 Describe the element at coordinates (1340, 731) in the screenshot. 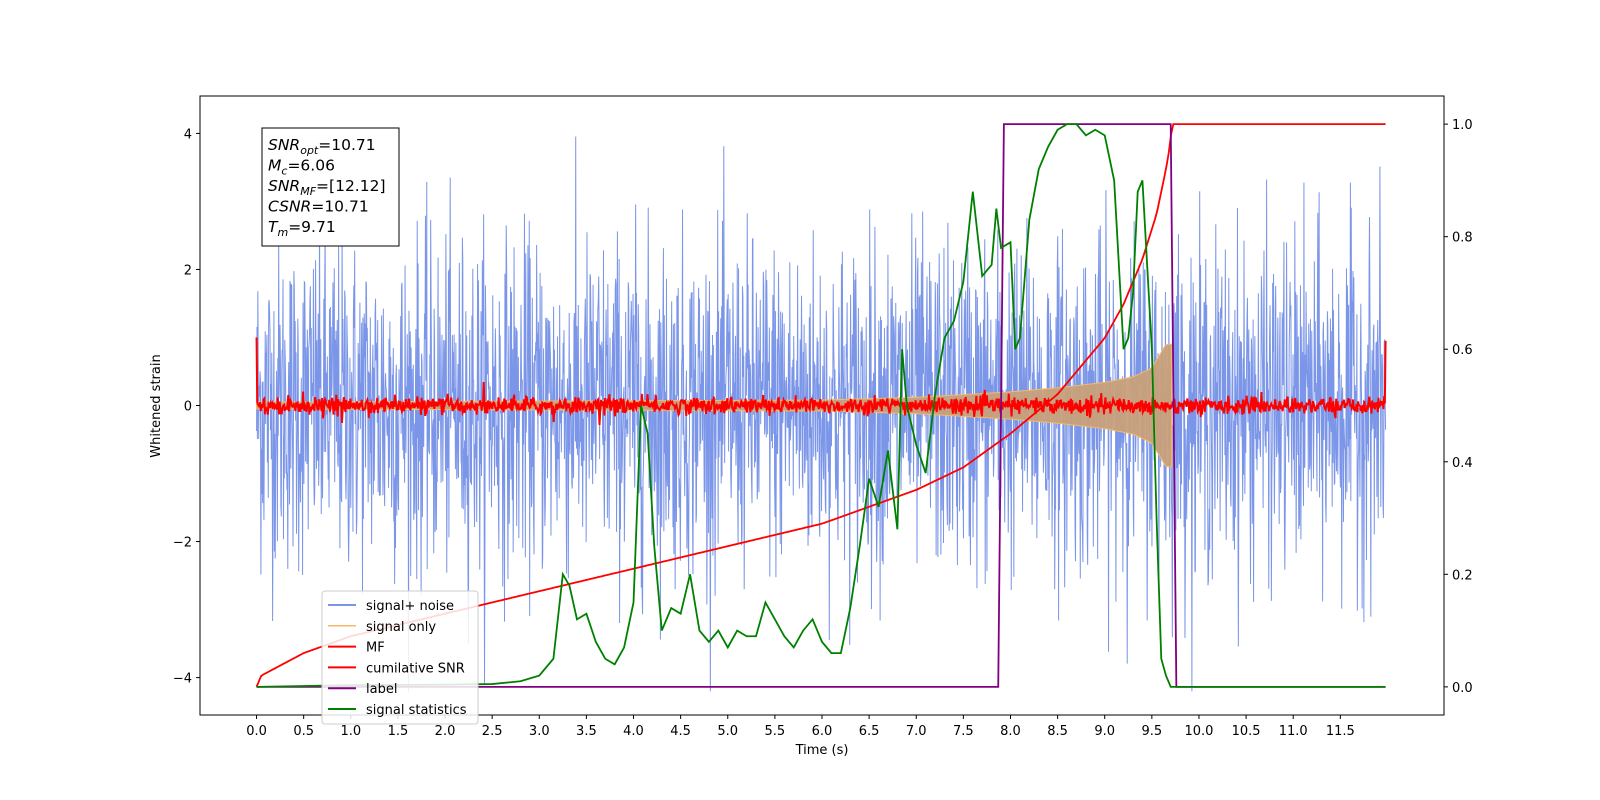

I see `x-tick-label: 11.5` at that location.